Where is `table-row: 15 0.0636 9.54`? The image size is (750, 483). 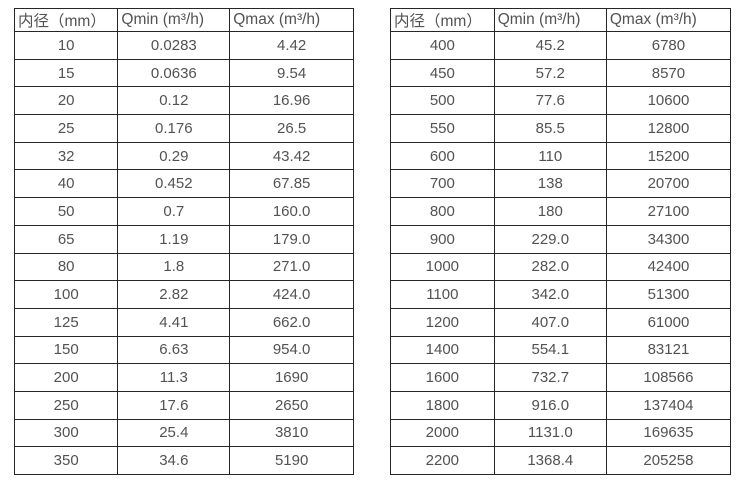
table-row: 15 0.0636 9.54 is located at coordinates (183, 73).